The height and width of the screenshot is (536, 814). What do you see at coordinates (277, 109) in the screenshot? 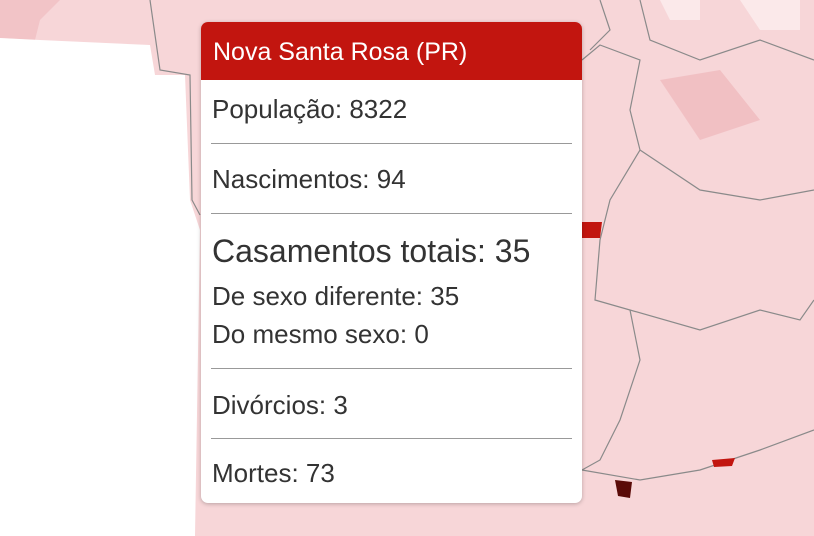
I see `stat-label: População:` at bounding box center [277, 109].